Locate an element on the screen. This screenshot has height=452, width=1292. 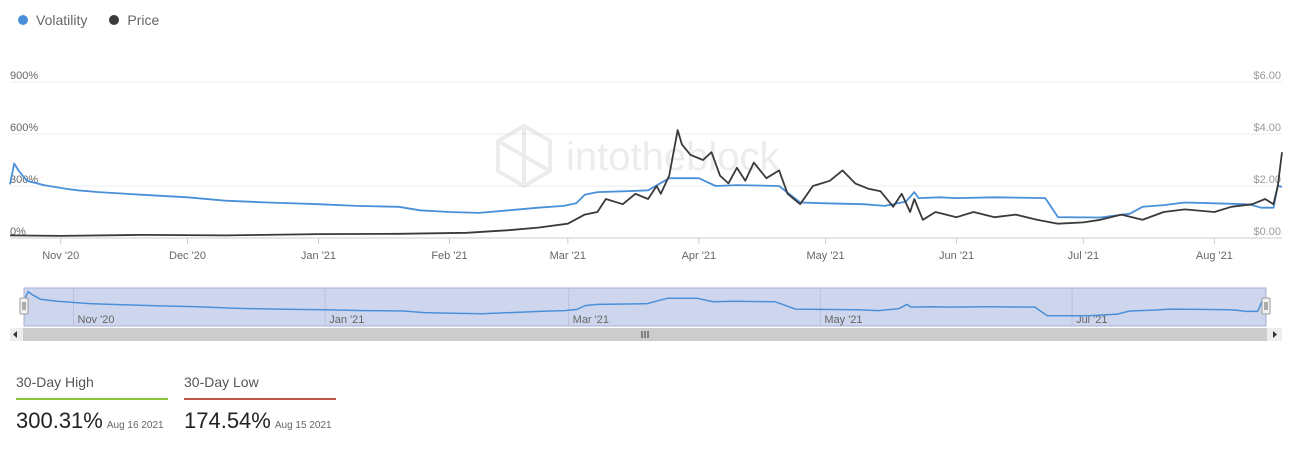
navigator-selection is located at coordinates (645, 307).